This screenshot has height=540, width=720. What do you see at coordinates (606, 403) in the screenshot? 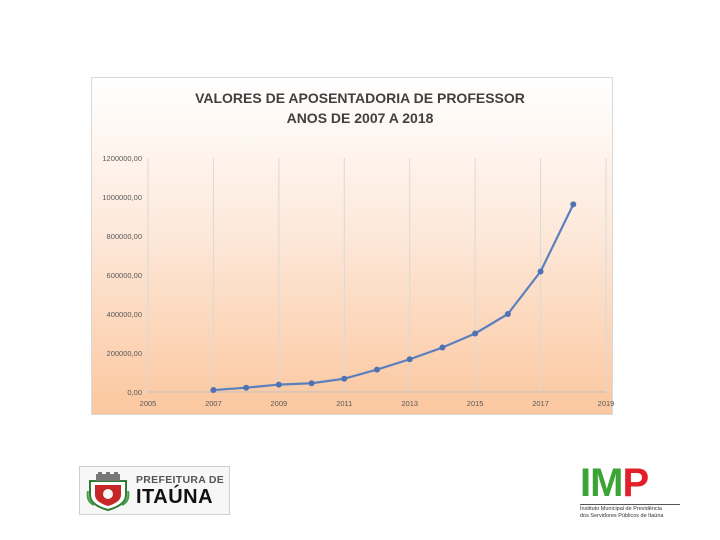
I see `x-tick-label: 2019` at bounding box center [606, 403].